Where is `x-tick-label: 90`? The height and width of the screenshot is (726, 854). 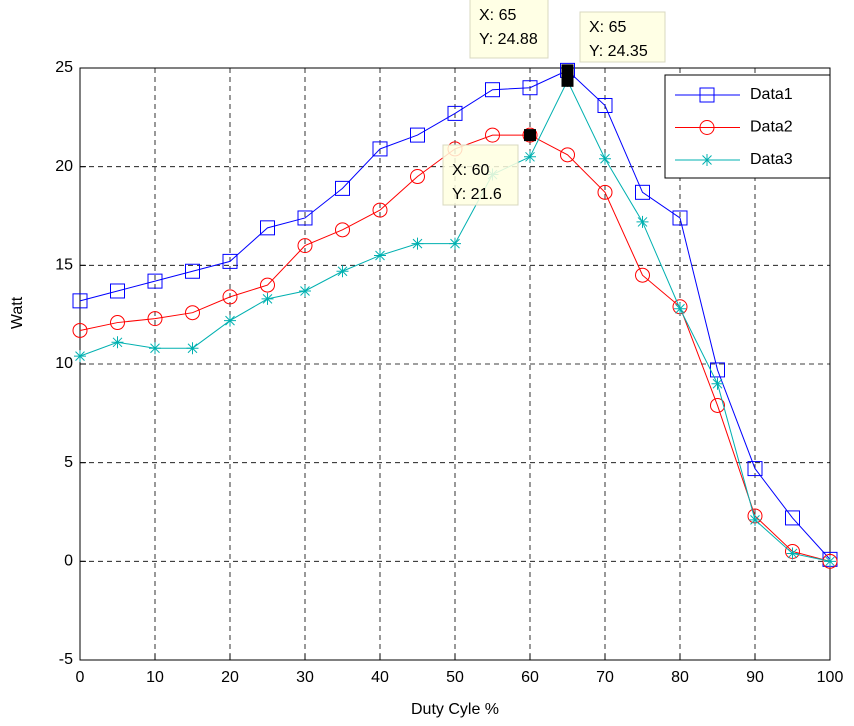
x-tick-label: 90 is located at coordinates (755, 677).